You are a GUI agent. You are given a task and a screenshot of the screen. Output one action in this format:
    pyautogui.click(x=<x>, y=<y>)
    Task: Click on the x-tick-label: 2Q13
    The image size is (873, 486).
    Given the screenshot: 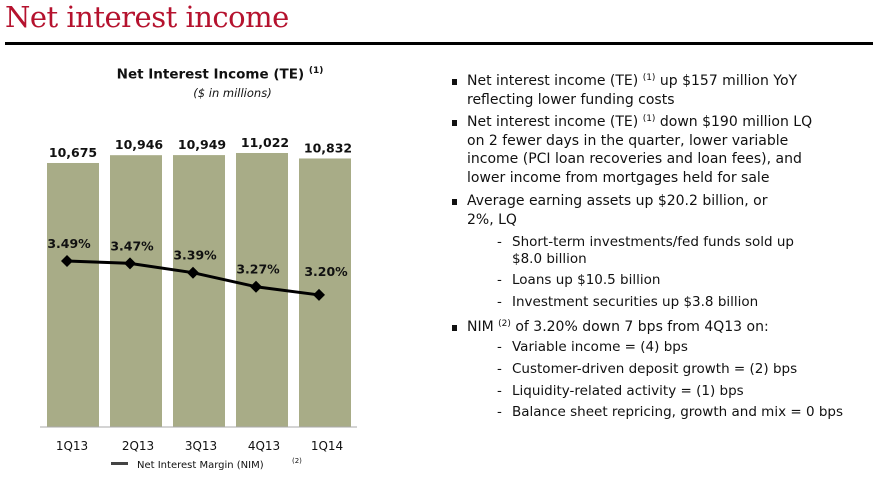 What is the action you would take?
    pyautogui.click(x=138, y=446)
    